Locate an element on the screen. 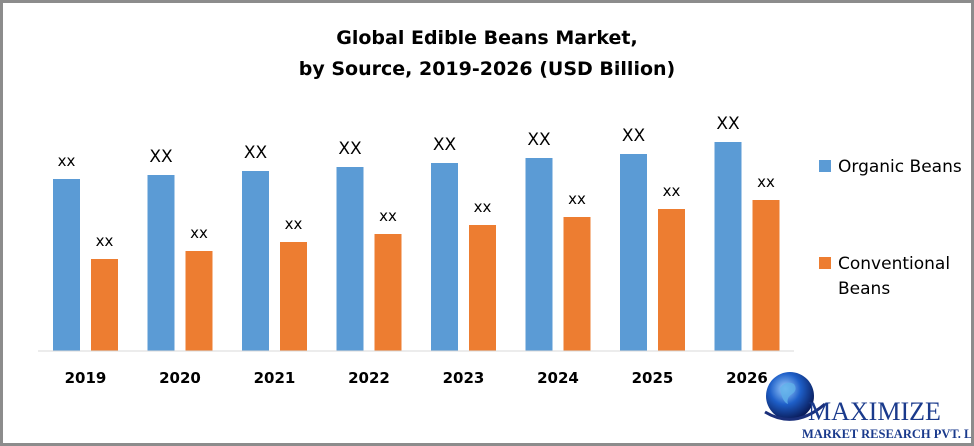  data-label-conventional-2025: xx is located at coordinates (672, 191).